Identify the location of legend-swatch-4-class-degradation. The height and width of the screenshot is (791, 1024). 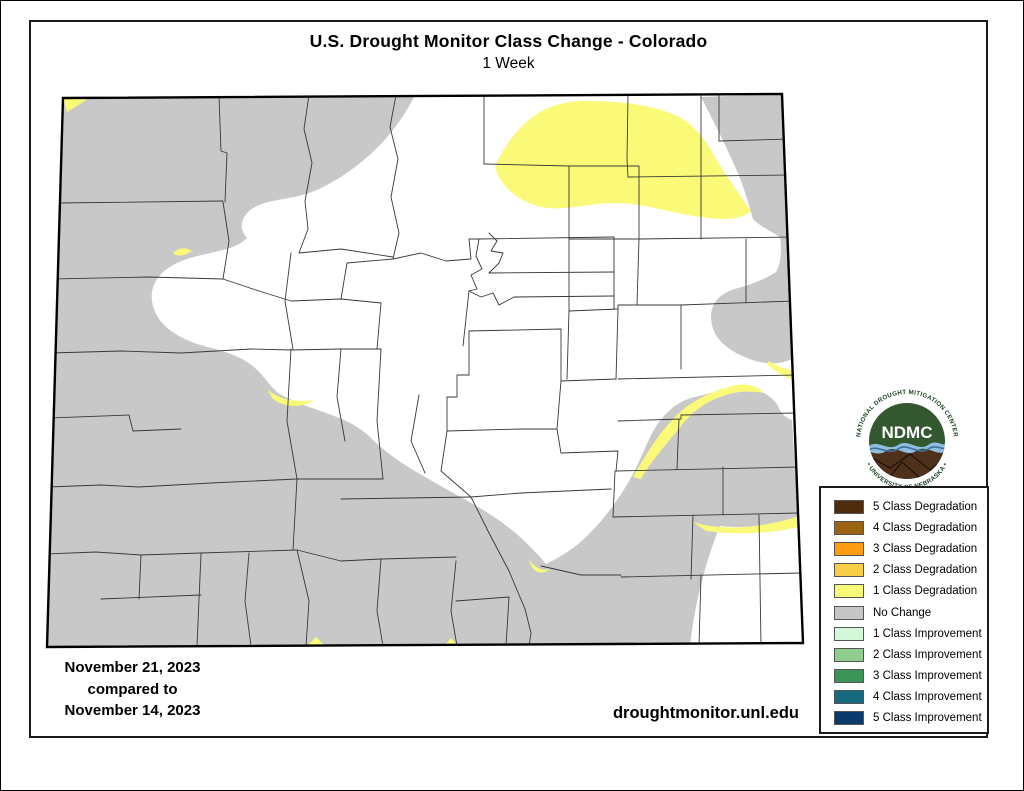
(849, 527).